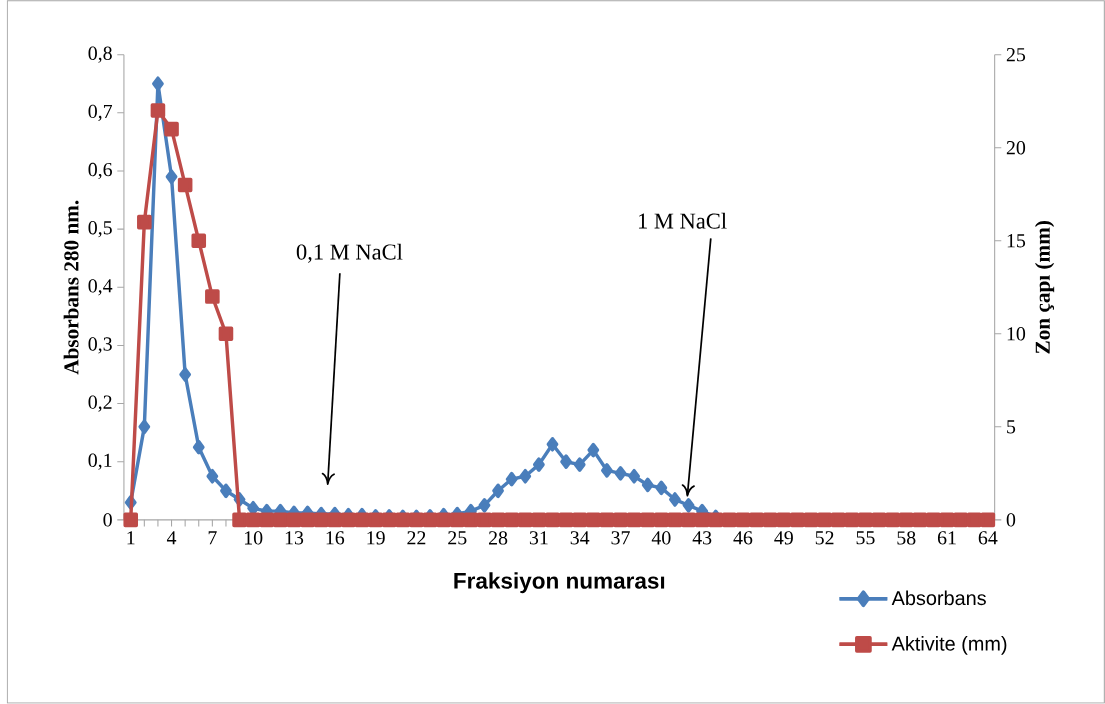 This screenshot has width=1105, height=704. Describe the element at coordinates (100, 403) in the screenshot. I see `y-tick-label: 0,2` at that location.